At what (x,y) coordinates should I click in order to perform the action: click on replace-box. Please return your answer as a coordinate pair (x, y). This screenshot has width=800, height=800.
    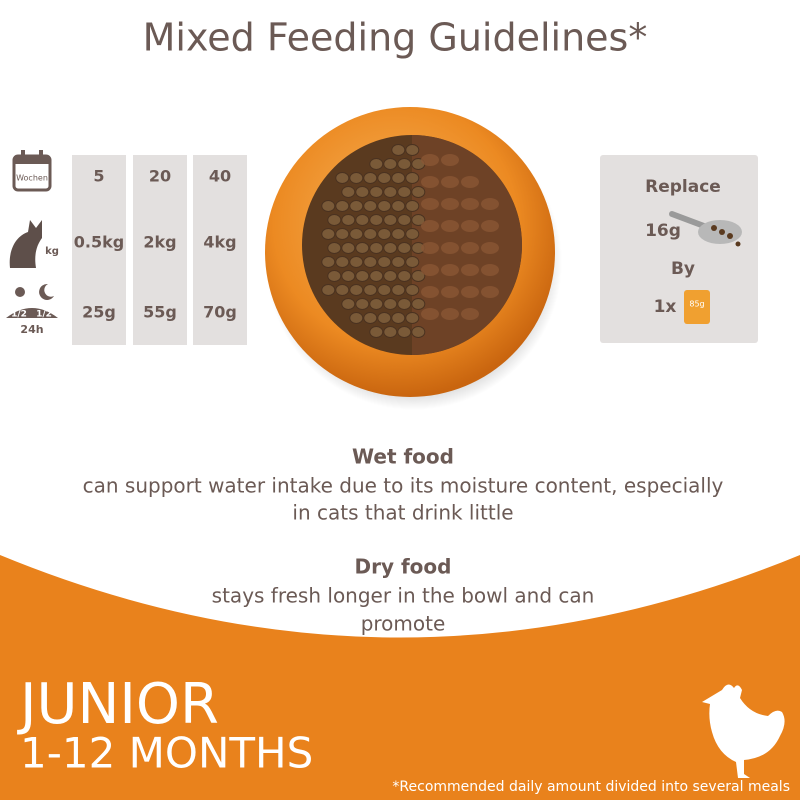
    Looking at the image, I should click on (679, 249).